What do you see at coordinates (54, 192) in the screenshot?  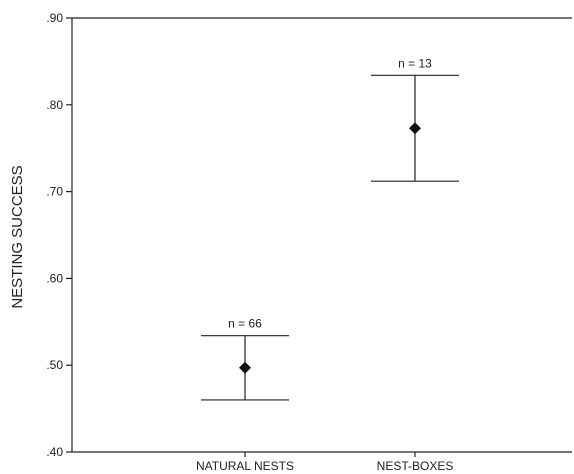 I see `y-tick-label: .70` at bounding box center [54, 192].